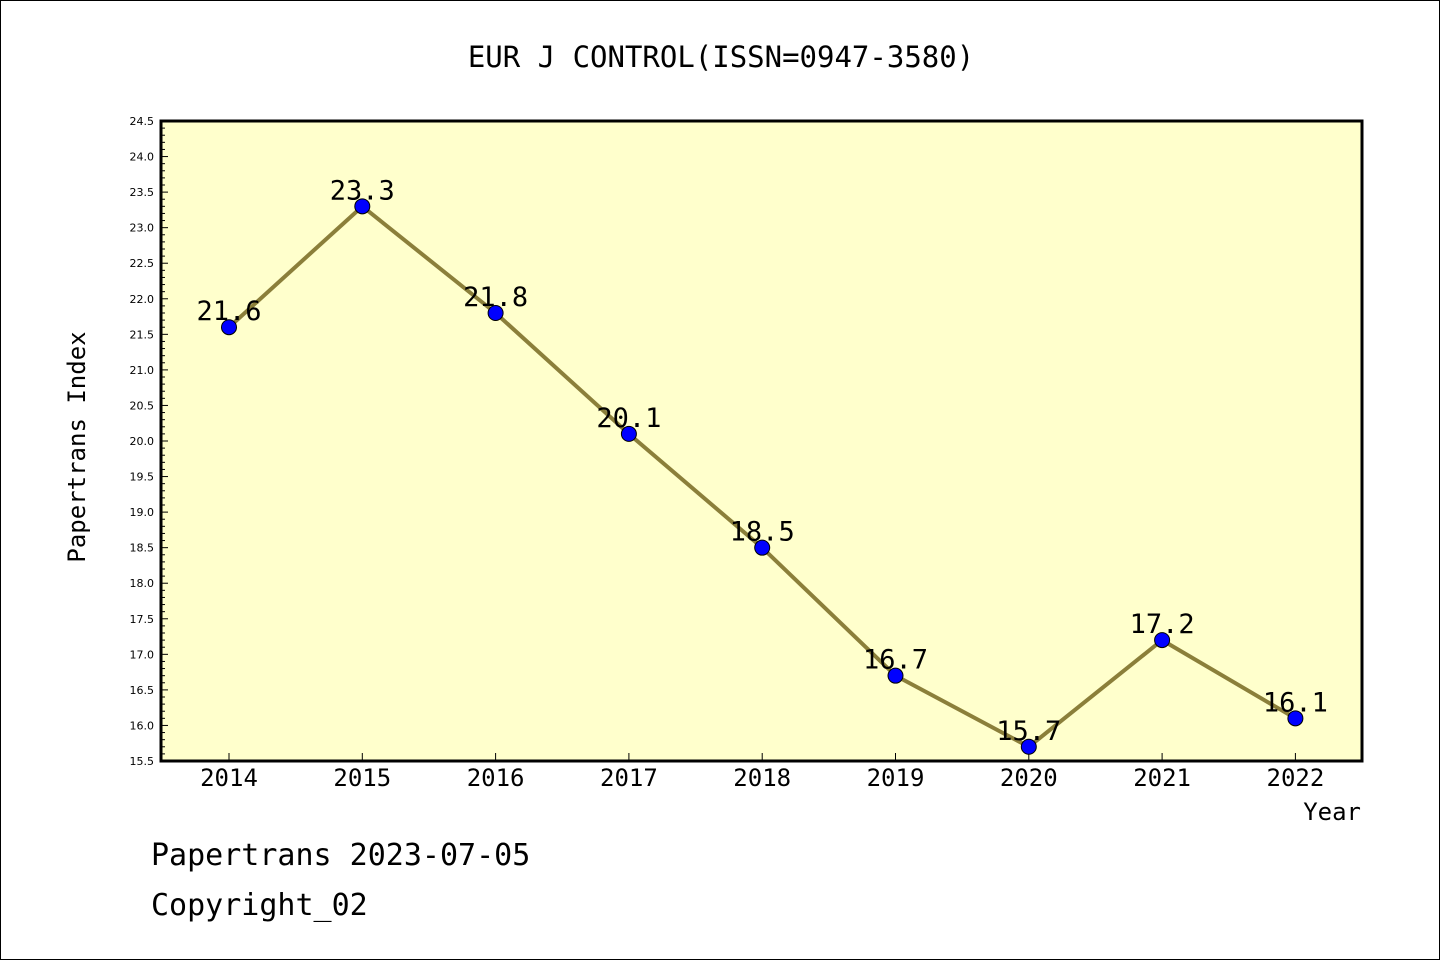  What do you see at coordinates (142, 619) in the screenshot?
I see `y-tick-label: 17.5` at bounding box center [142, 619].